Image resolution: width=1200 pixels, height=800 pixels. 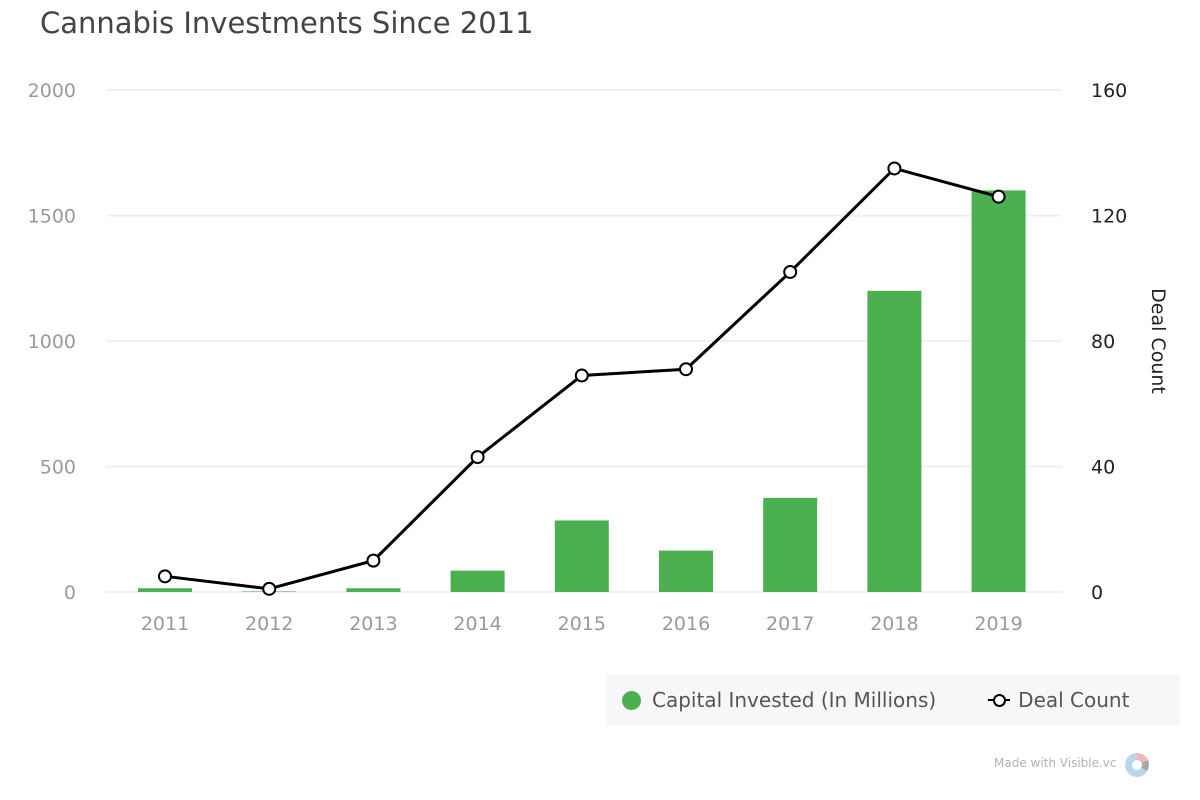 What do you see at coordinates (287, 23) in the screenshot?
I see `chart-title: Cannabis Investments Since 2011` at bounding box center [287, 23].